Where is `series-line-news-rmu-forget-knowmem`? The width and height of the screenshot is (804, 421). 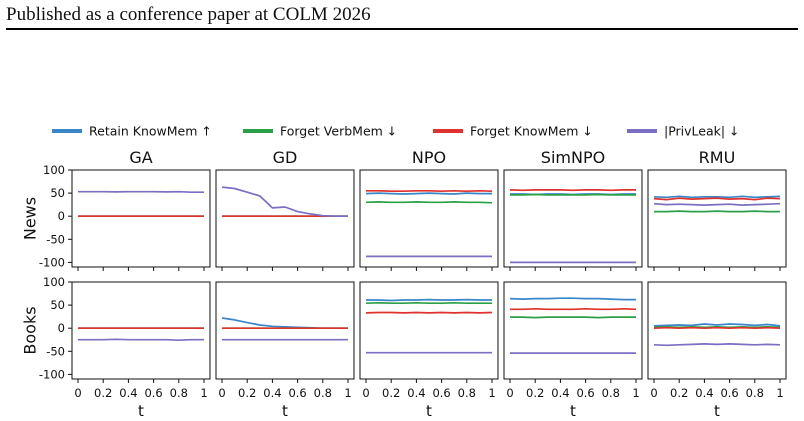 series-line-news-rmu-forget-knowmem is located at coordinates (717, 199).